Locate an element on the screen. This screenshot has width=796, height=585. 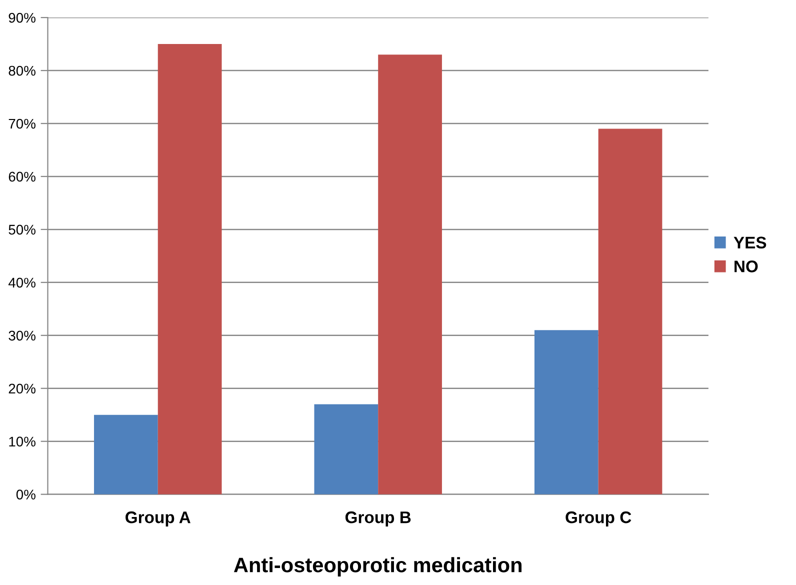
y-tick-label: 0% is located at coordinates (26, 495).